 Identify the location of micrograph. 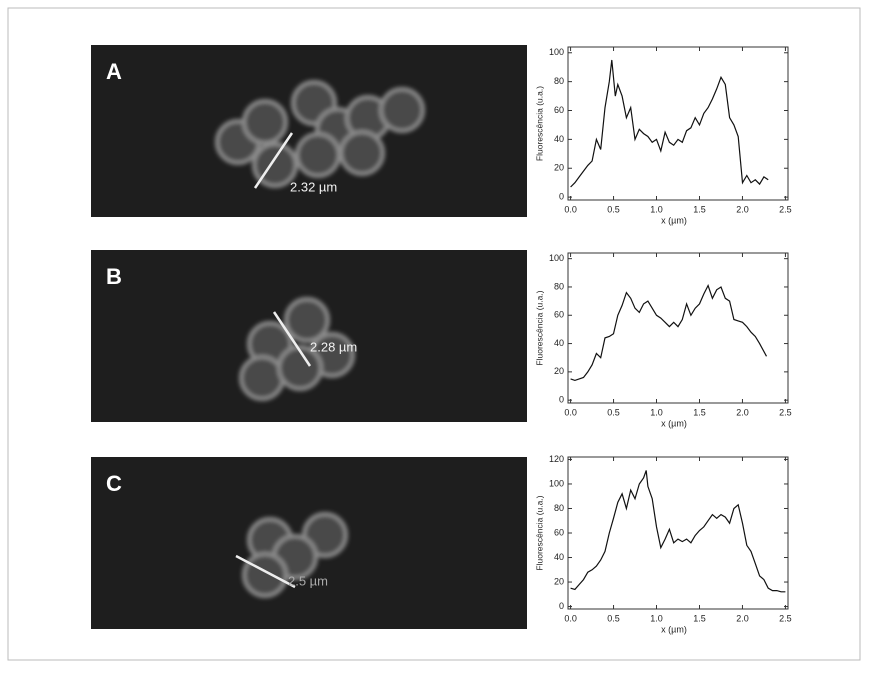
(309, 131).